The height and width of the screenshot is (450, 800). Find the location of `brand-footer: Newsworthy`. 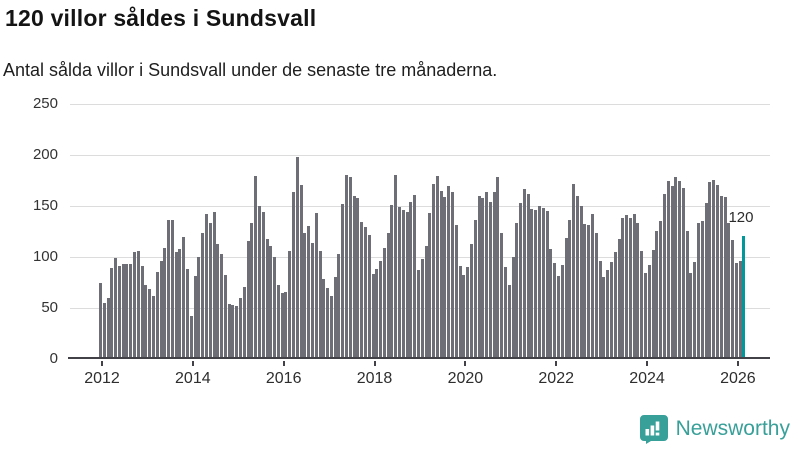

brand-footer: Newsworthy is located at coordinates (714, 429).